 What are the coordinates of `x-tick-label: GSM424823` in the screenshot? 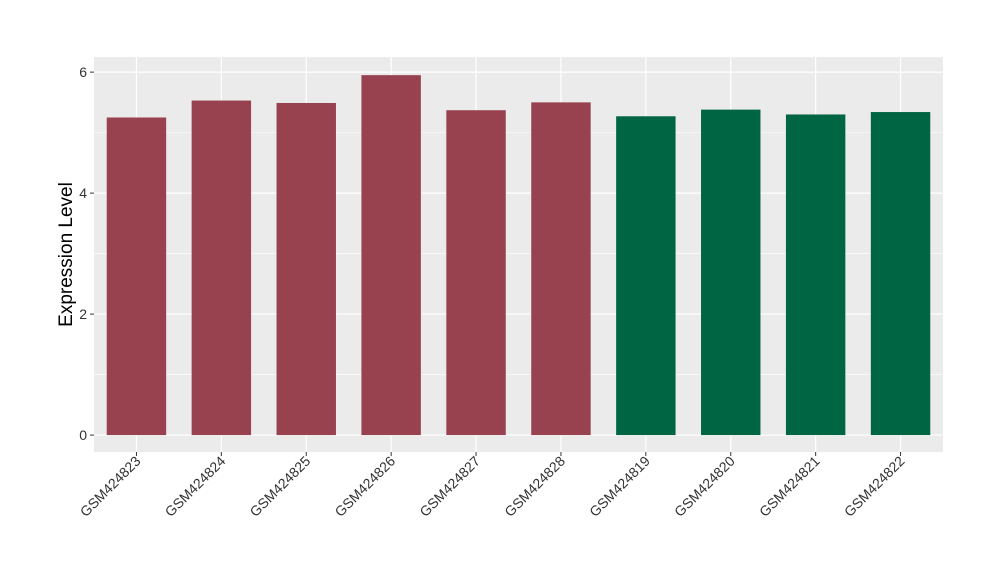 It's located at (110, 486).